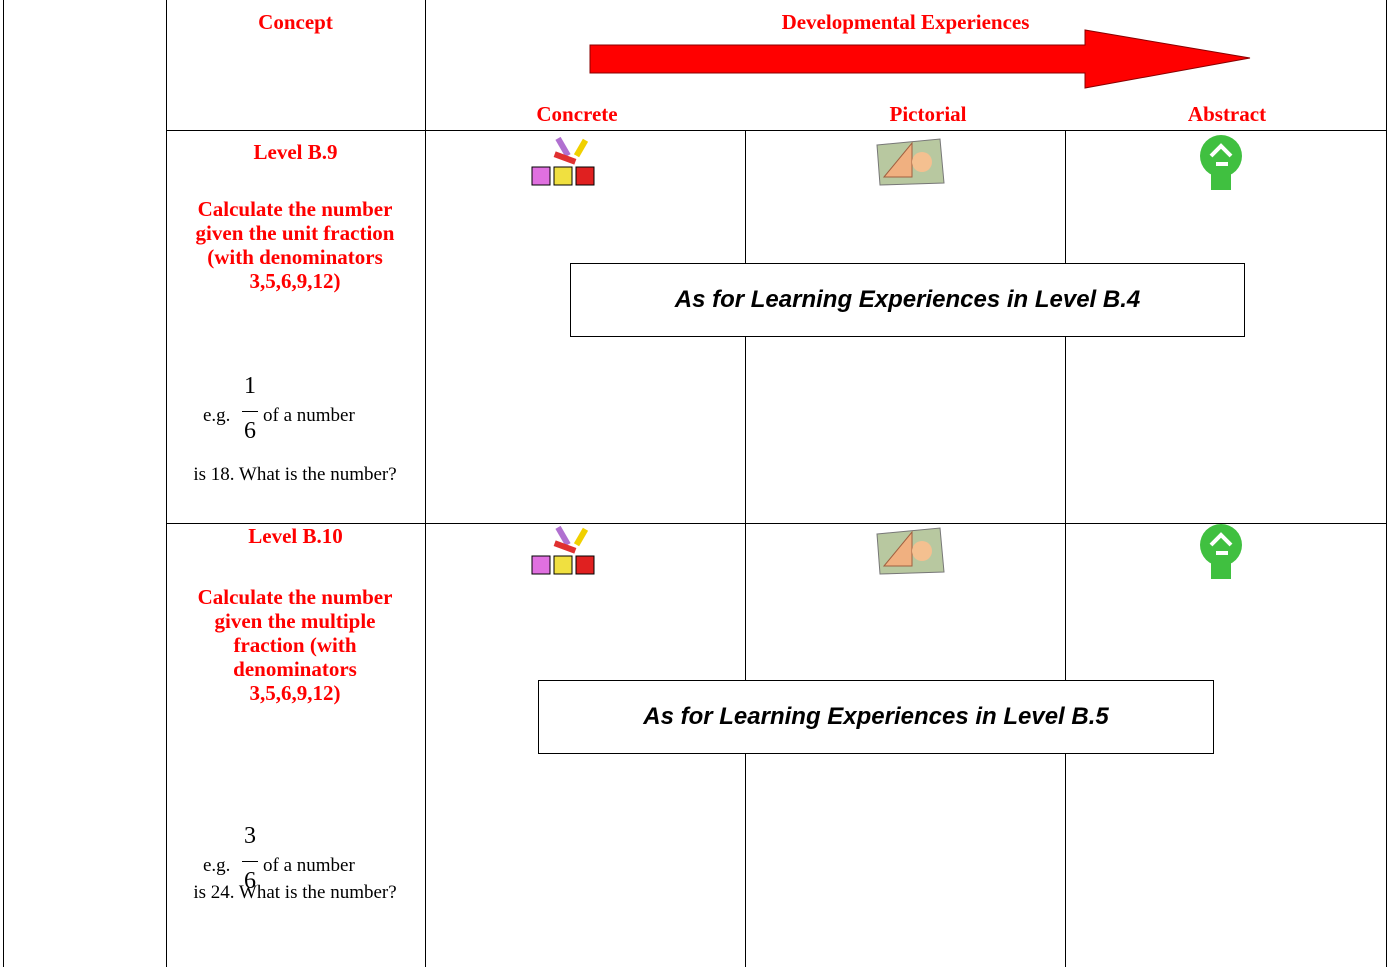 The image size is (1395, 967). Describe the element at coordinates (905, 22) in the screenshot. I see `developmental-header: Developmental Experiences` at that location.